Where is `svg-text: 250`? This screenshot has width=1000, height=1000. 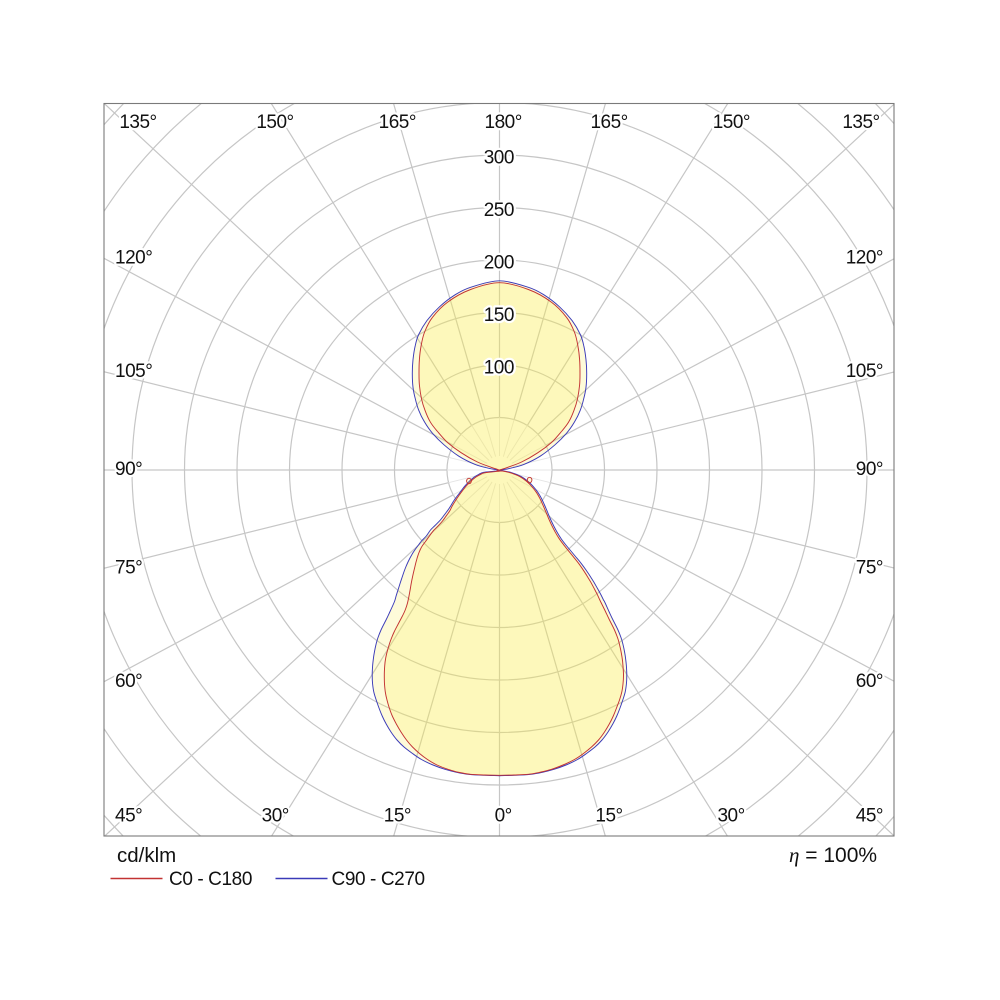 svg-text: 250 is located at coordinates (499, 210).